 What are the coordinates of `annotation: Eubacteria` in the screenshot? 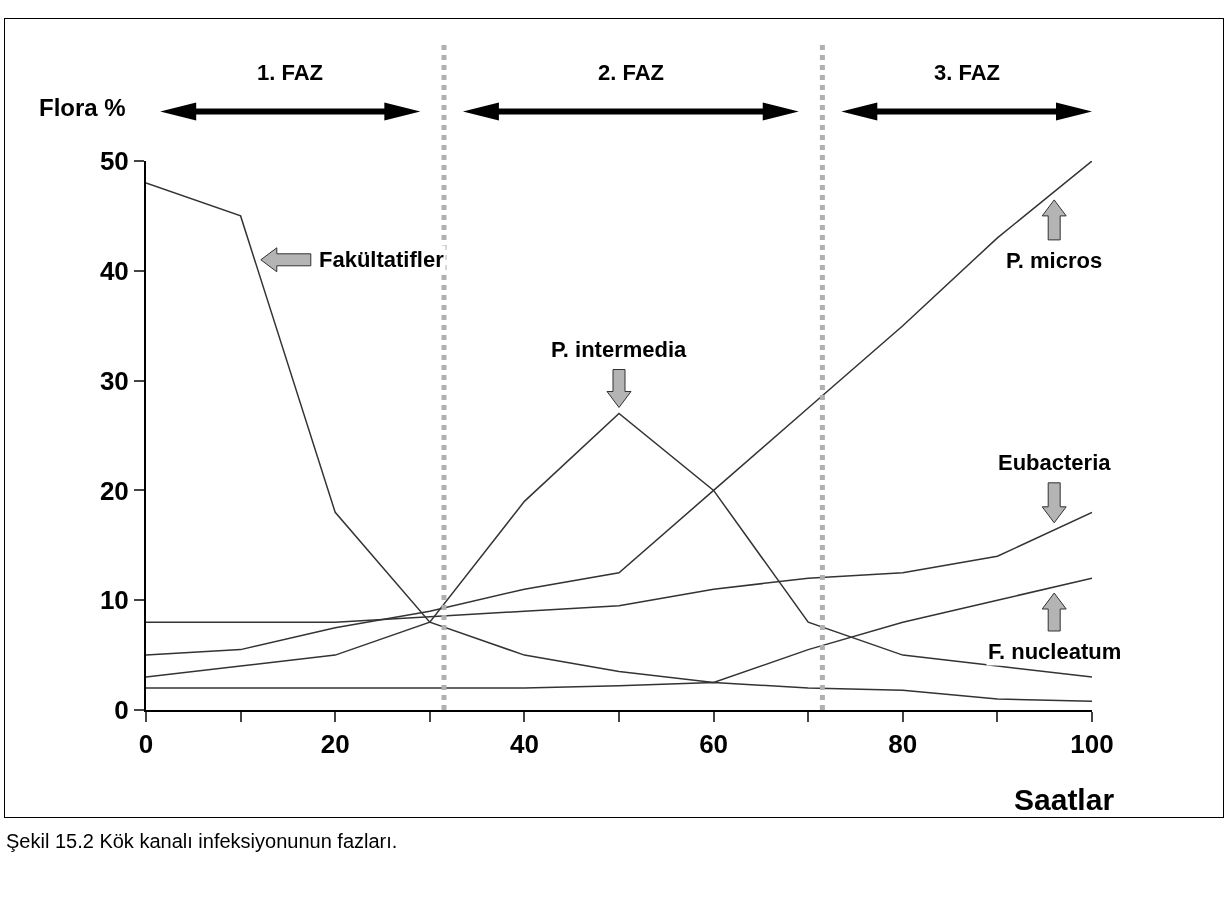 It's located at (1055, 462).